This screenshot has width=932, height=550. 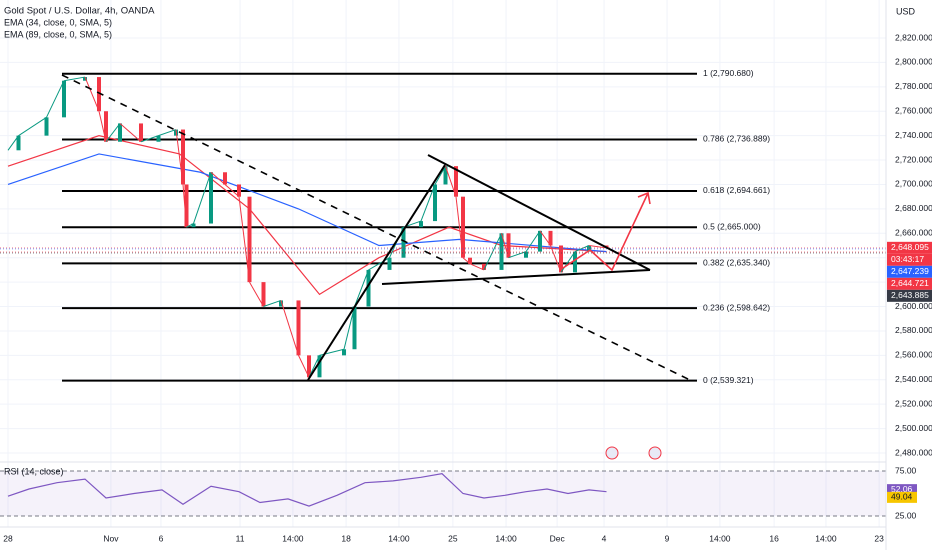 What do you see at coordinates (58, 34) in the screenshot?
I see `legend-entry: EMA (89, close, 0, SMA, 5)` at bounding box center [58, 34].